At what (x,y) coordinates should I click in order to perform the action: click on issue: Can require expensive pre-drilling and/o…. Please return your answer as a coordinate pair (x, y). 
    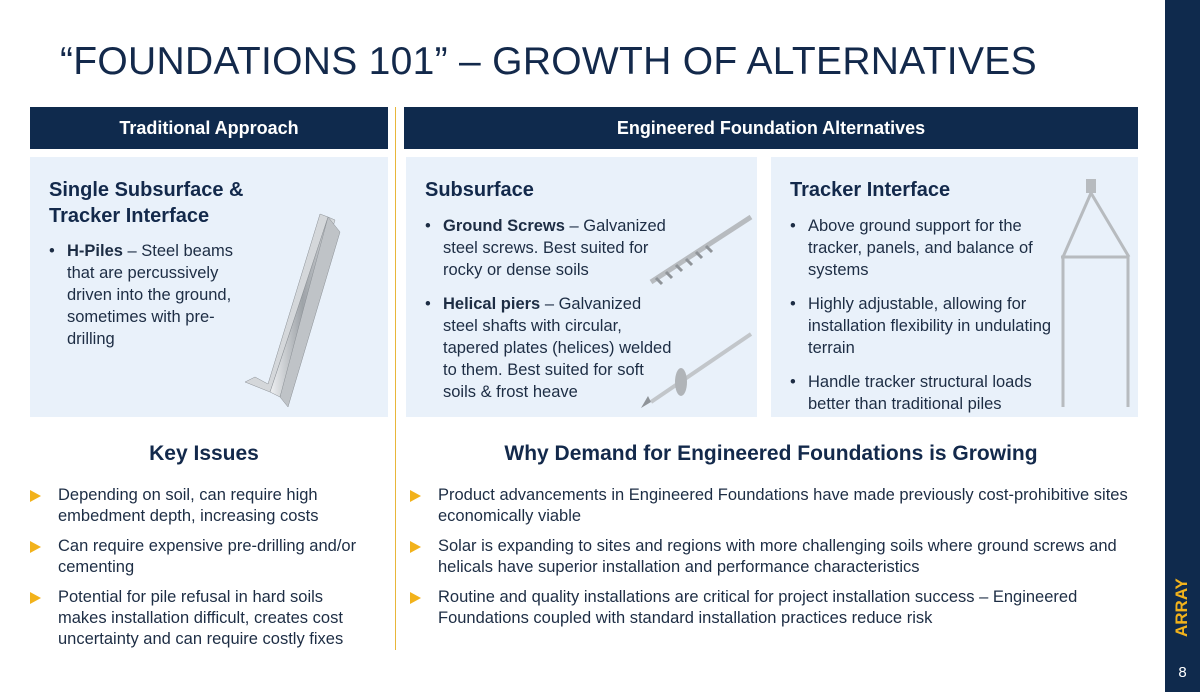
    Looking at the image, I should click on (202, 557).